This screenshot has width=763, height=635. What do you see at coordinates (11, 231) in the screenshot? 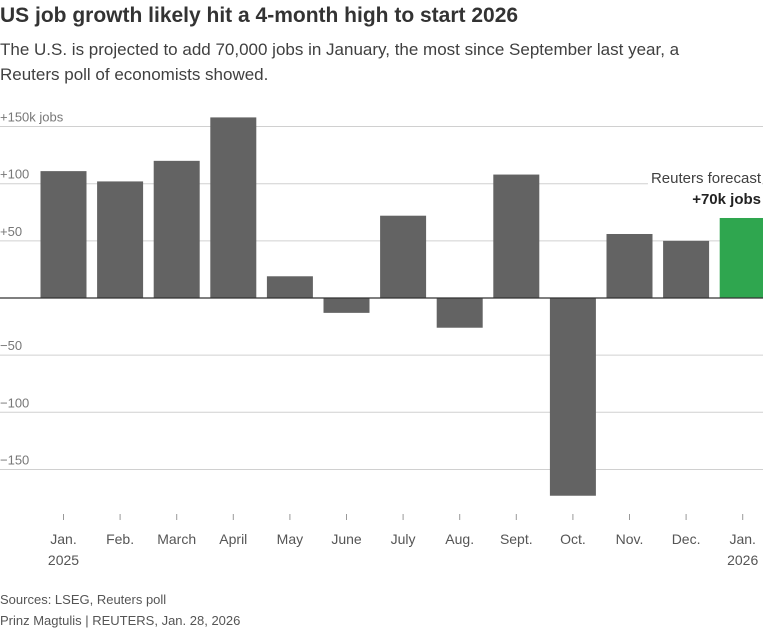
I see `y-tick-label: +50` at bounding box center [11, 231].